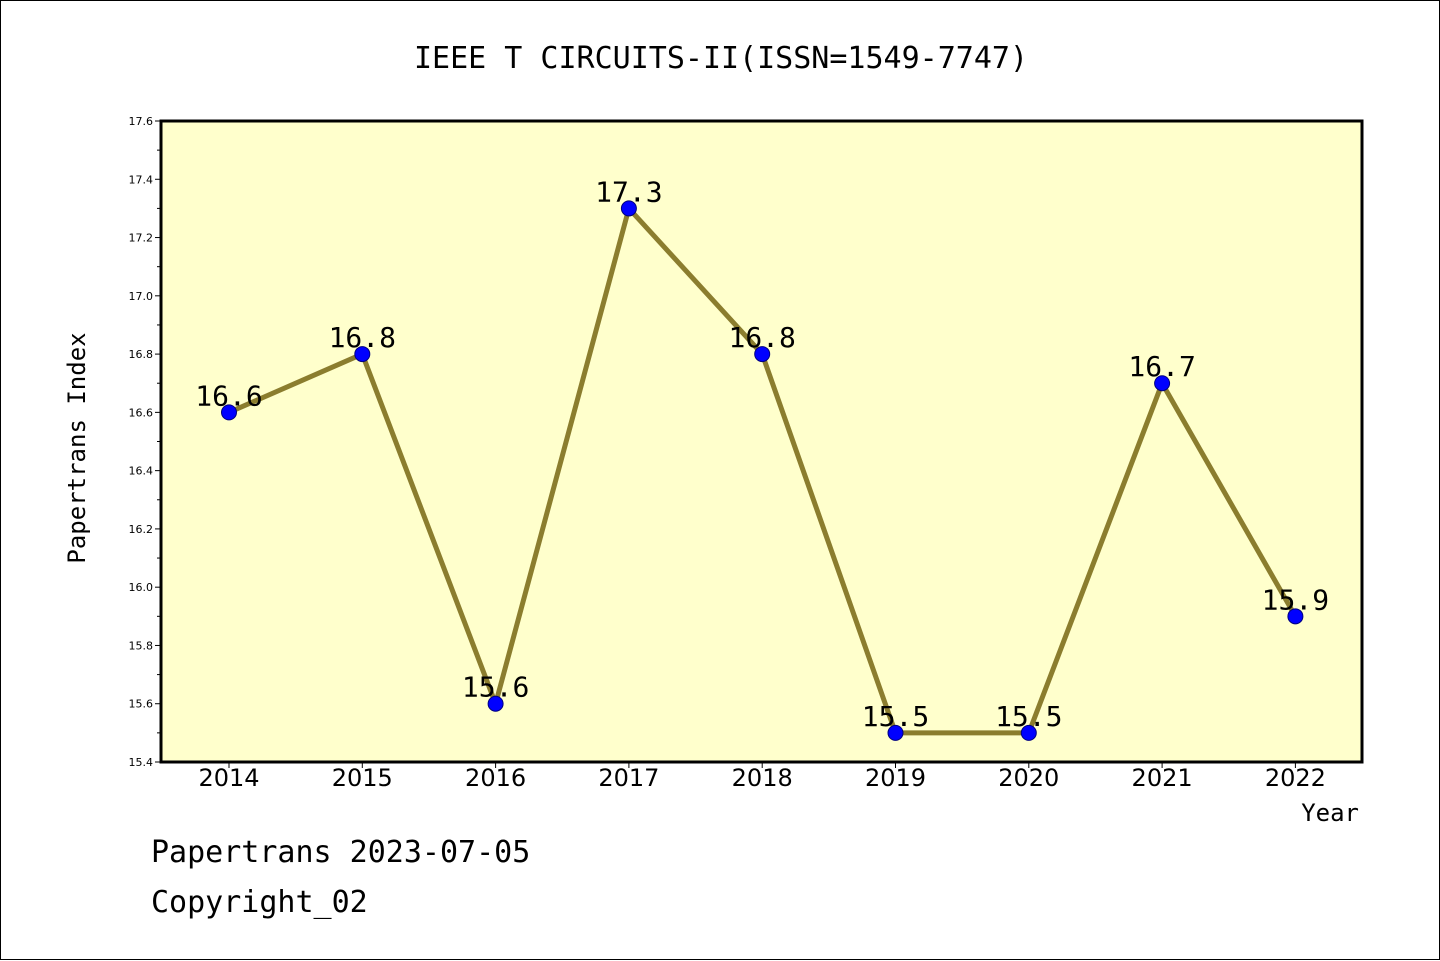 The height and width of the screenshot is (961, 1440). I want to click on chart-title: IEEE T CIRCUITS-II(ISSN=1549-7747), so click(721, 58).